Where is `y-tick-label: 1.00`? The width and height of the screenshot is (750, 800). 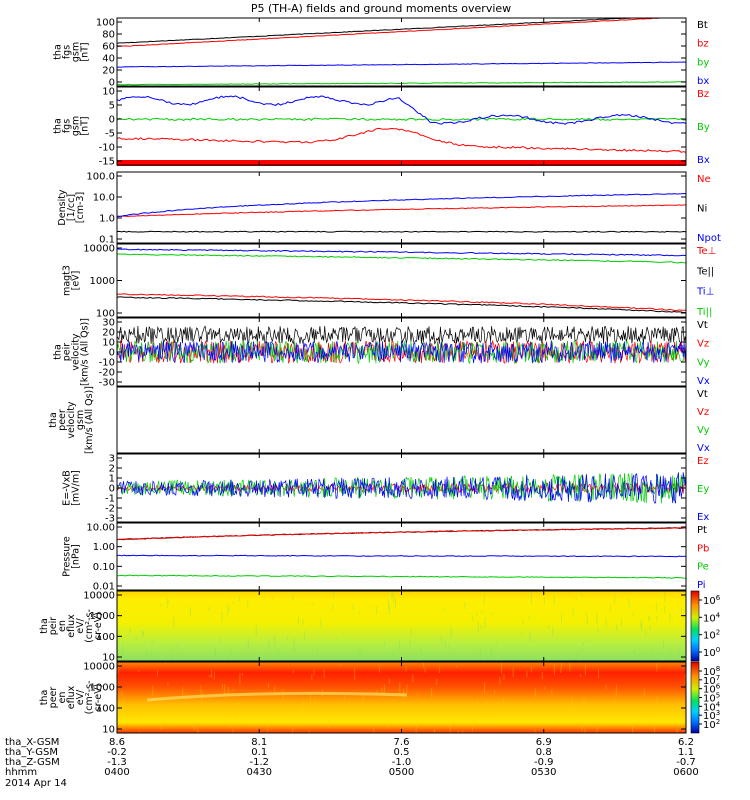 y-tick-label: 1.00 is located at coordinates (104, 547).